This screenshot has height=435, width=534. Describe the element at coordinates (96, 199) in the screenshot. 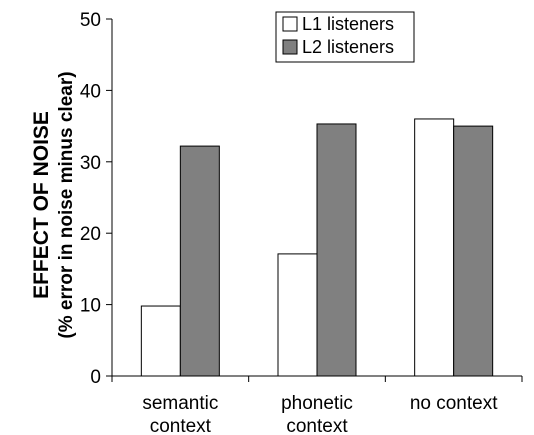

I see `y-axis: 0 10 20 30 40 50` at that location.